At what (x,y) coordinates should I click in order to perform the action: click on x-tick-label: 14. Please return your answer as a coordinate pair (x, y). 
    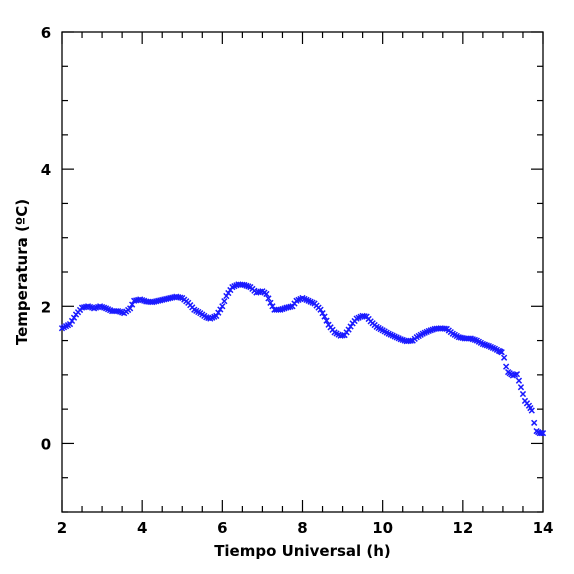
    Looking at the image, I should click on (543, 528).